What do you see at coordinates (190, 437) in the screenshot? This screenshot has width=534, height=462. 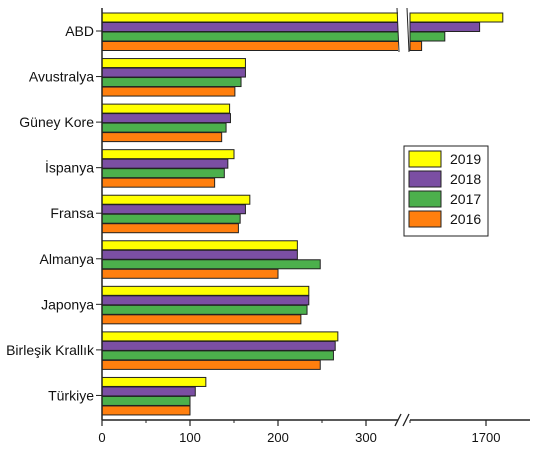 I see `x-tick-label: 100` at bounding box center [190, 437].